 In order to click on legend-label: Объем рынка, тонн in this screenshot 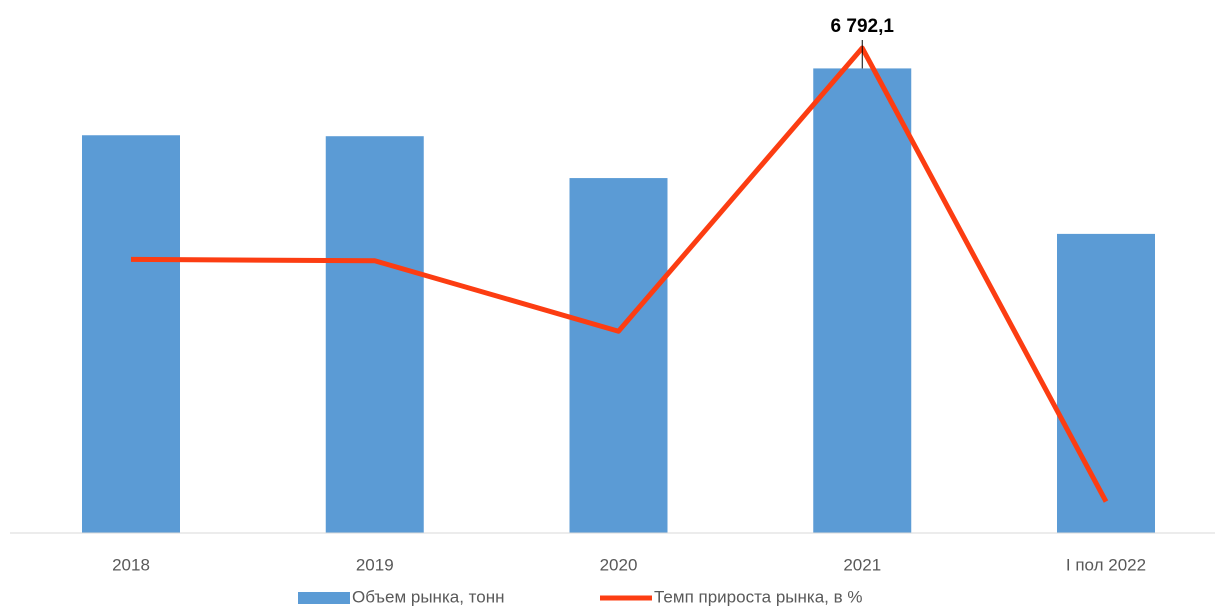, I will do `click(428, 596)`.